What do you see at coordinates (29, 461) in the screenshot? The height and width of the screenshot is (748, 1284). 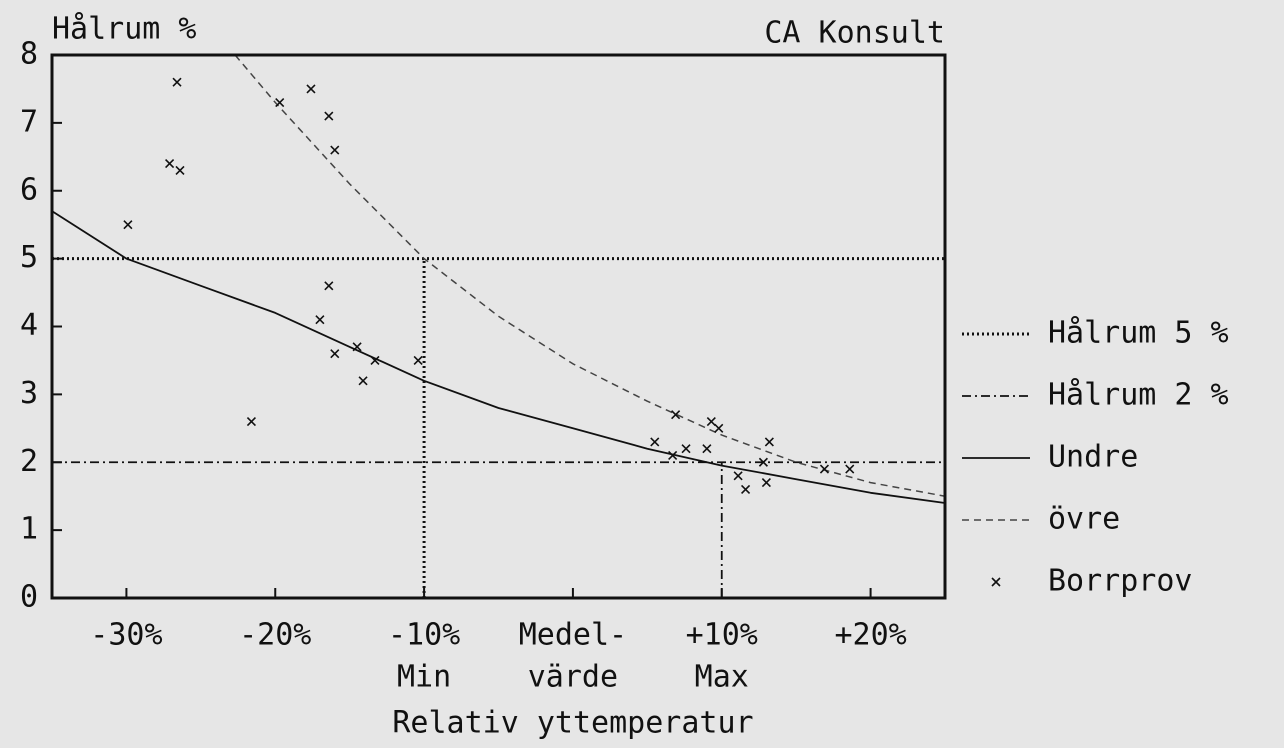 I see `y-tick-label: 2` at bounding box center [29, 461].